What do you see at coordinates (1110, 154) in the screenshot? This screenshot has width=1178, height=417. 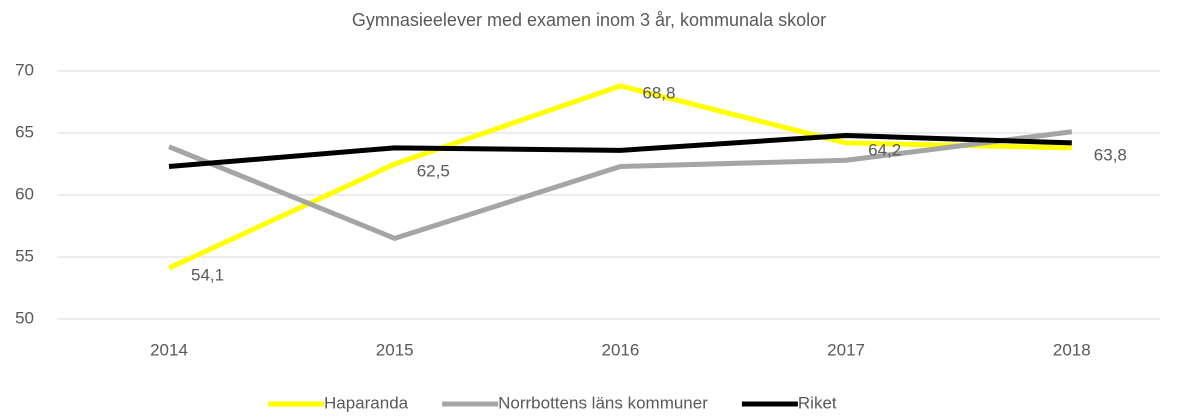 I see `data-label: 63,8` at bounding box center [1110, 154].